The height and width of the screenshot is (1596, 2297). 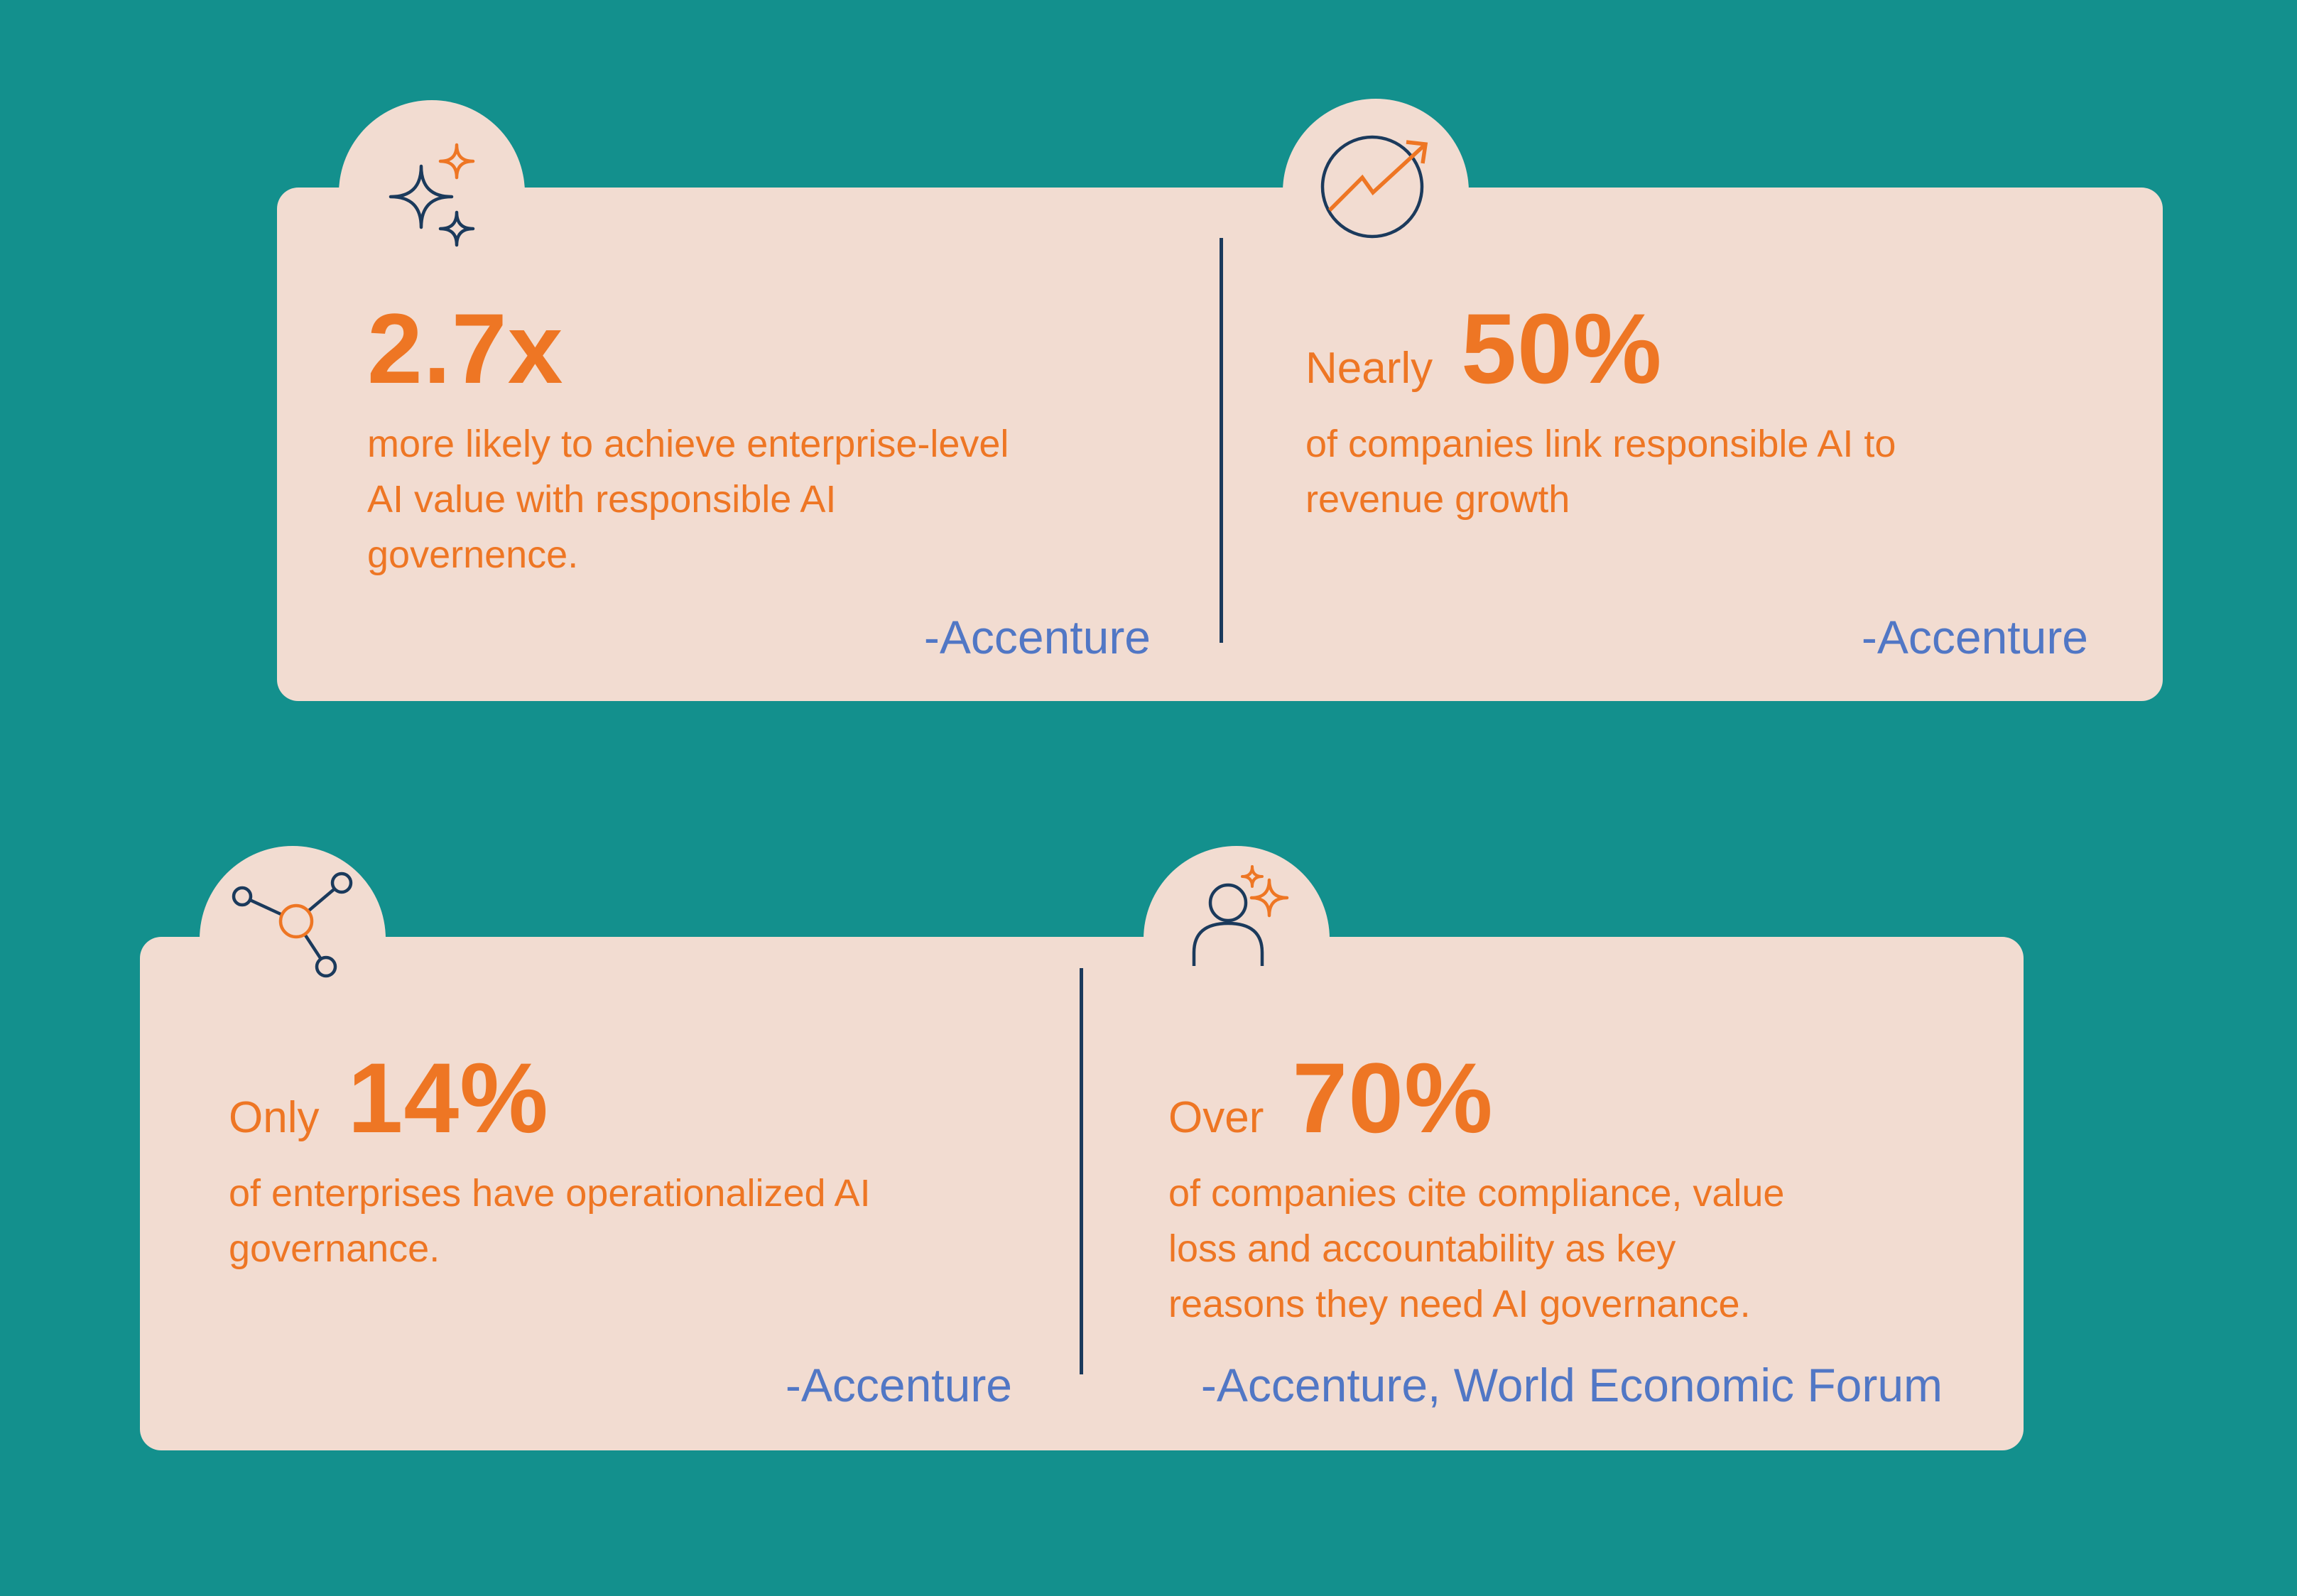 I want to click on stat-description-line: governance., so click(x=334, y=1248).